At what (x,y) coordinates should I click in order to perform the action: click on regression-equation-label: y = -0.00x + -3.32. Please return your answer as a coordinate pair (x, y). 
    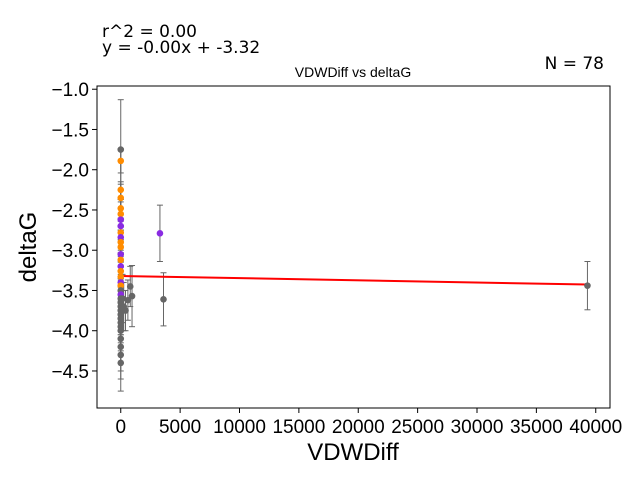
    Looking at the image, I should click on (181, 48).